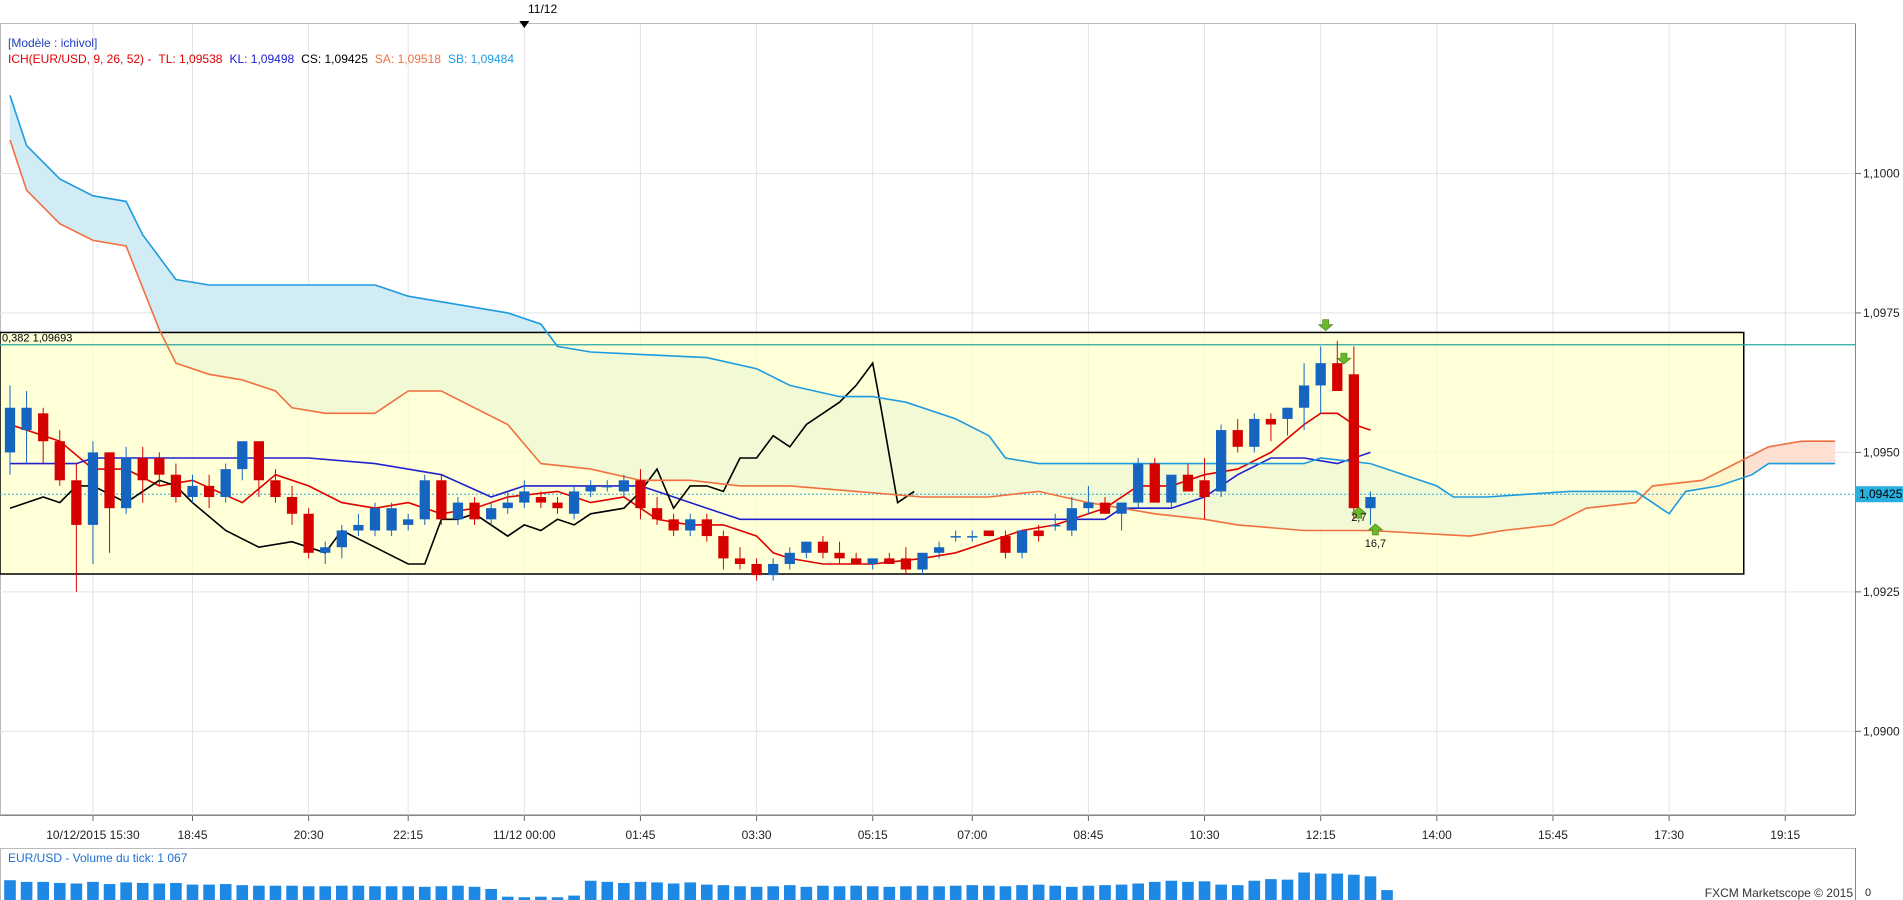 This screenshot has width=1903, height=900. I want to click on signal-label: 2,7, so click(1358, 518).